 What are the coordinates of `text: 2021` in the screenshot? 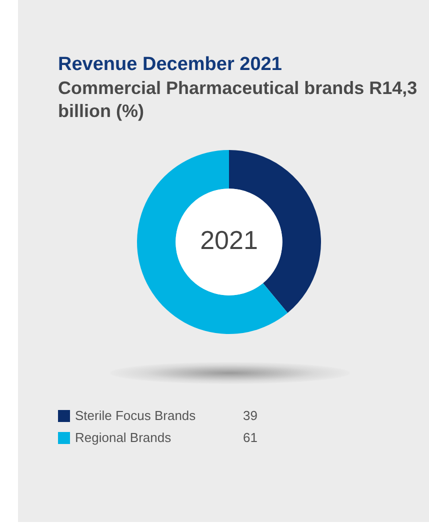 It's located at (229, 240).